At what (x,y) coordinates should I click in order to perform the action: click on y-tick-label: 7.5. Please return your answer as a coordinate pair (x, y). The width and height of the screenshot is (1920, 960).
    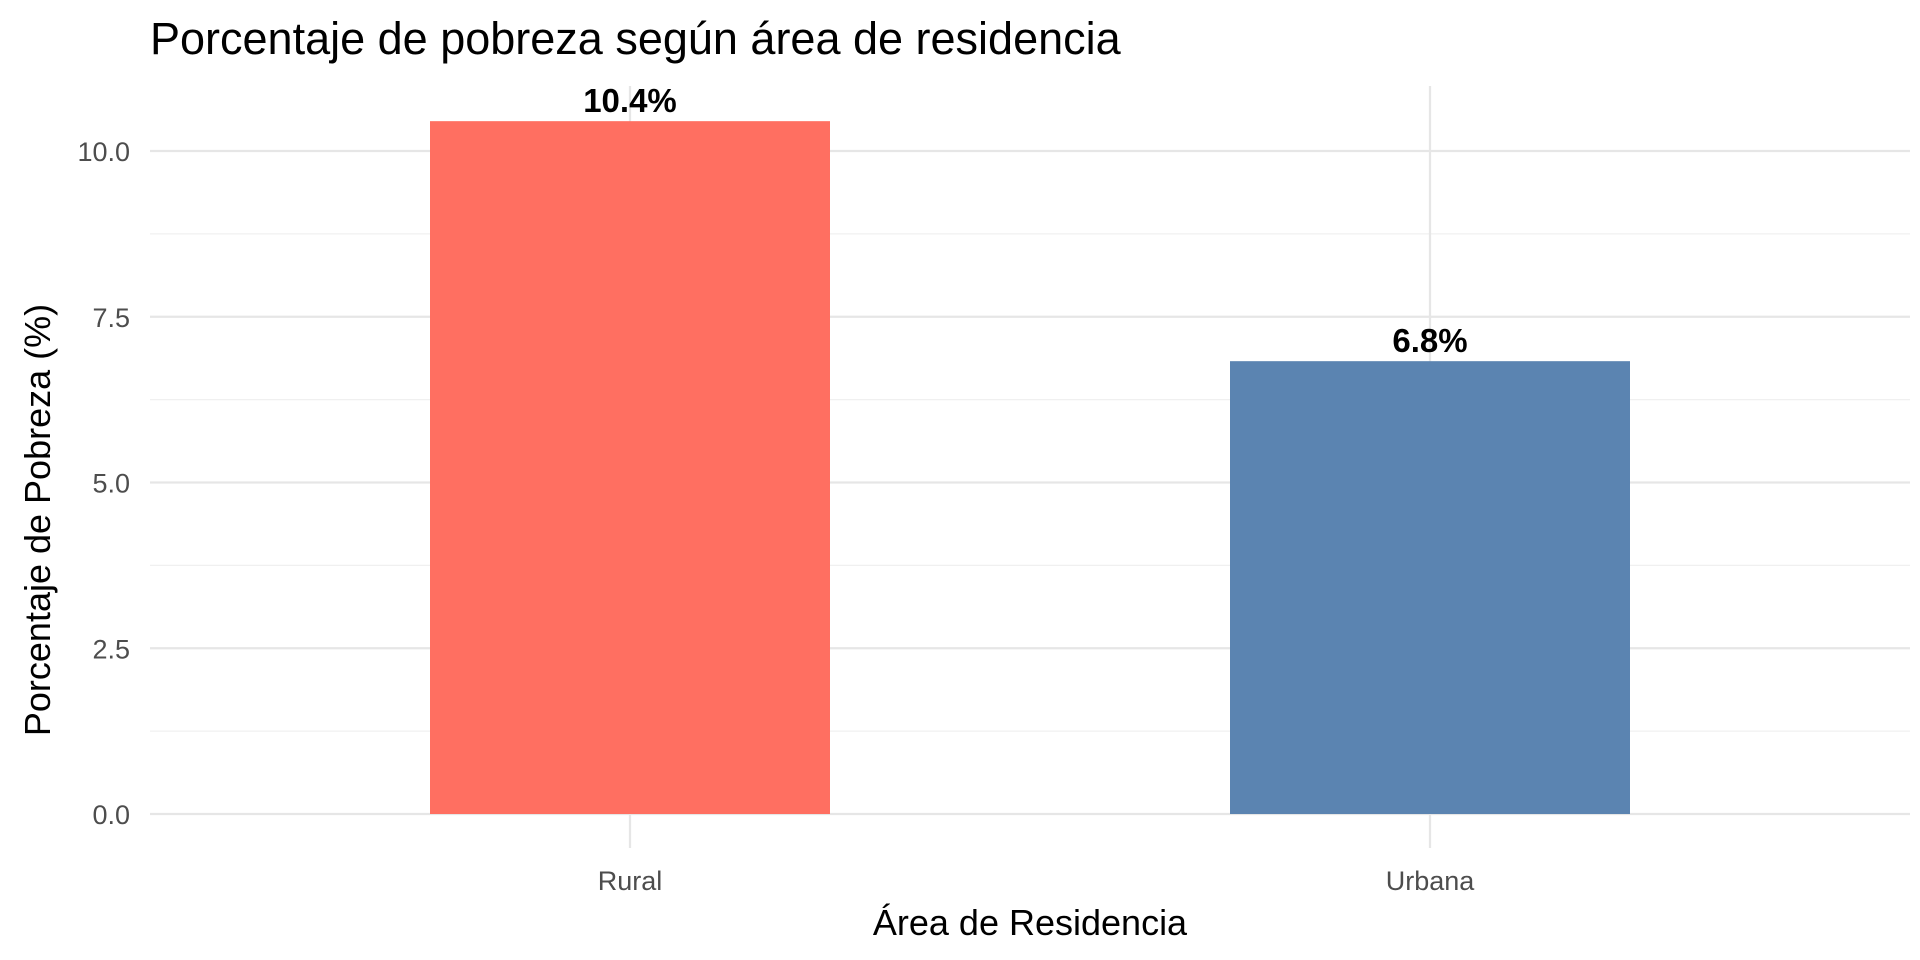
    Looking at the image, I should click on (111, 318).